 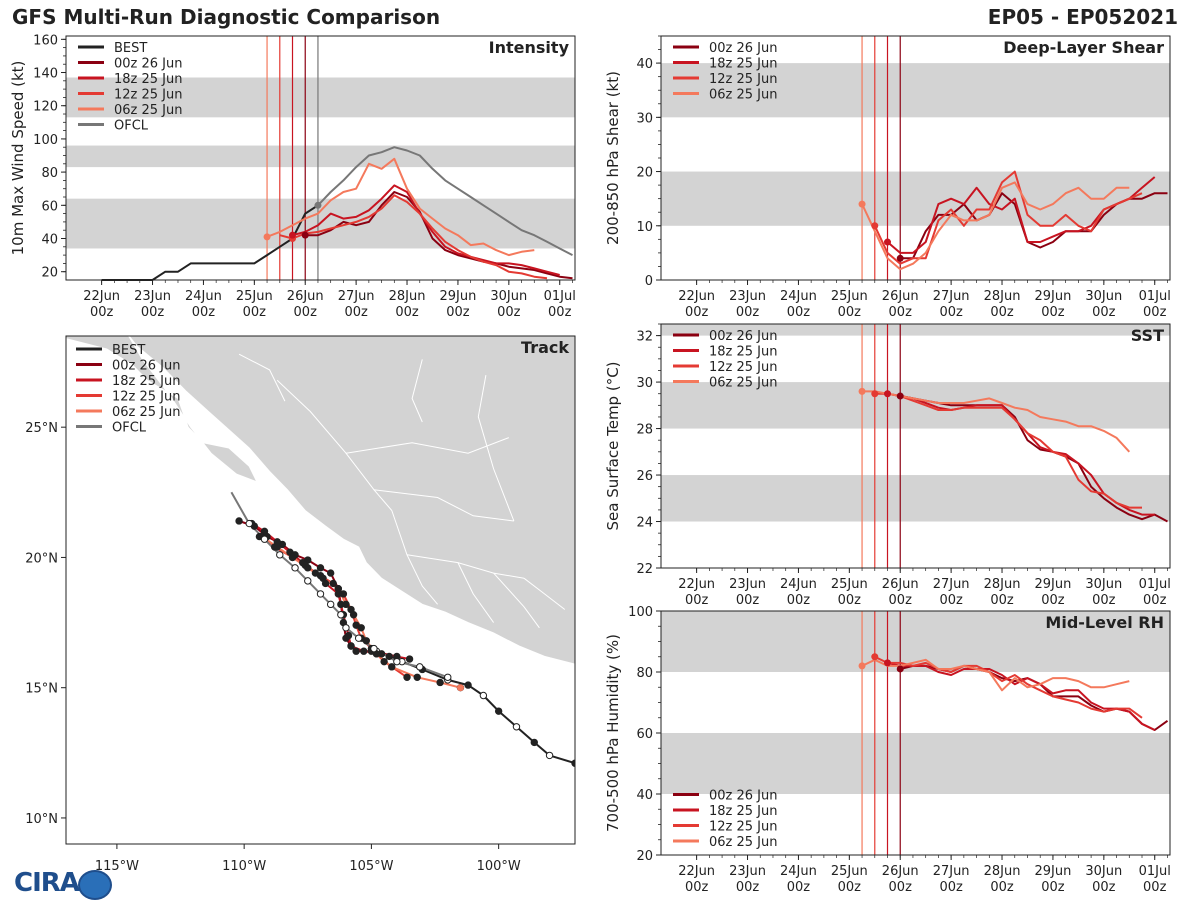 What do you see at coordinates (146, 366) in the screenshot?
I see `track-legend-label: 00z 26 Jun` at bounding box center [146, 366].